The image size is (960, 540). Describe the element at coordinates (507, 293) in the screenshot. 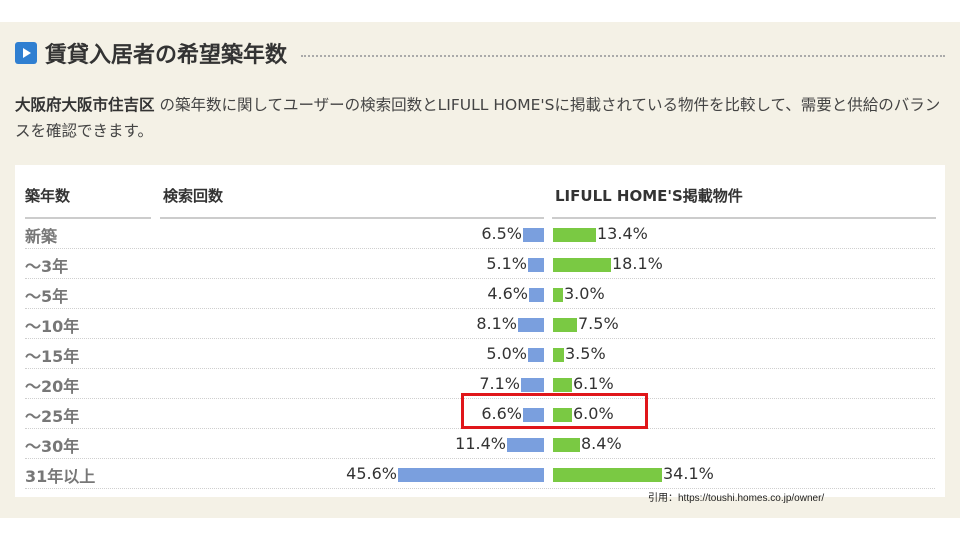

I see `searches-value-label: 4.6%` at that location.